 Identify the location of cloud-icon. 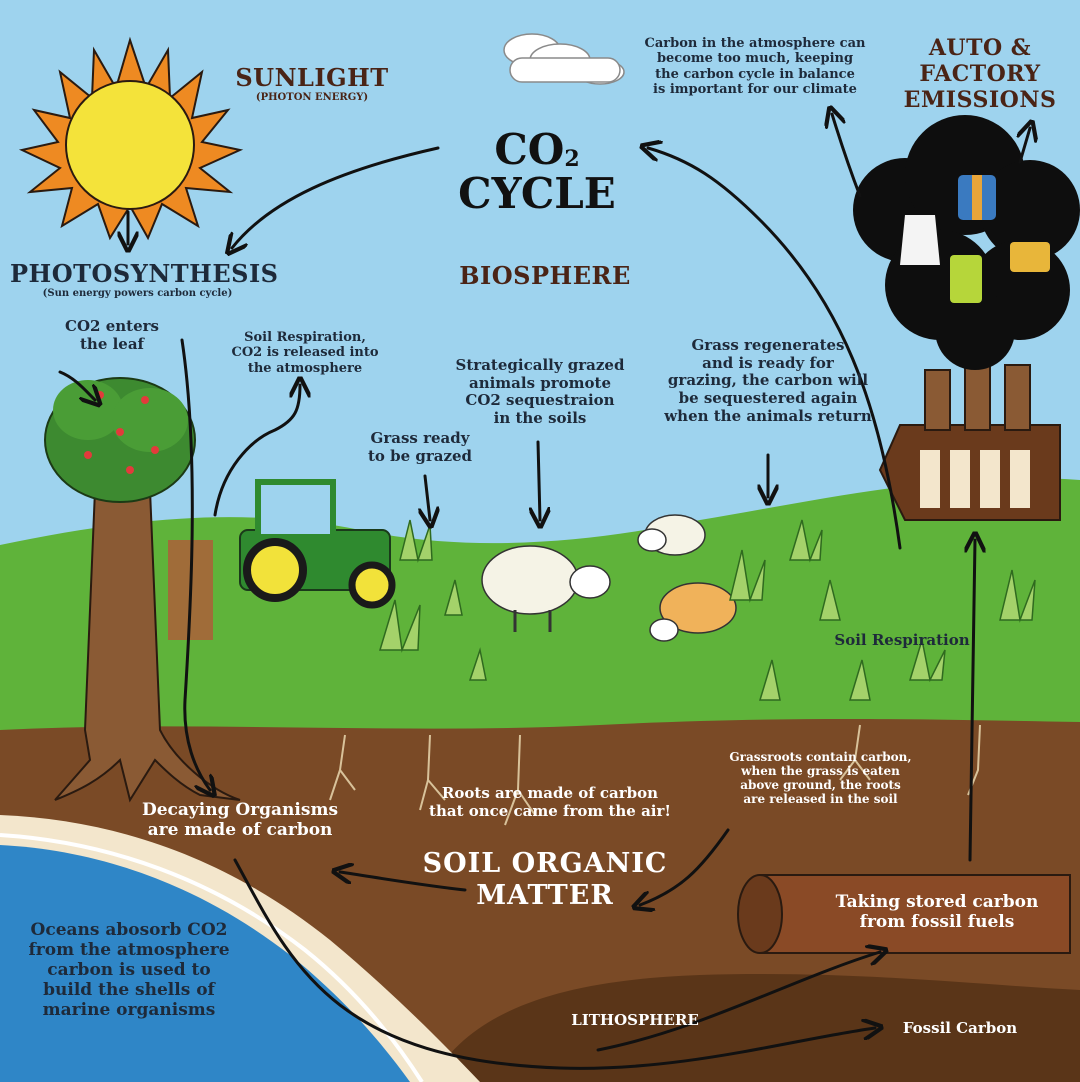
(564, 59).